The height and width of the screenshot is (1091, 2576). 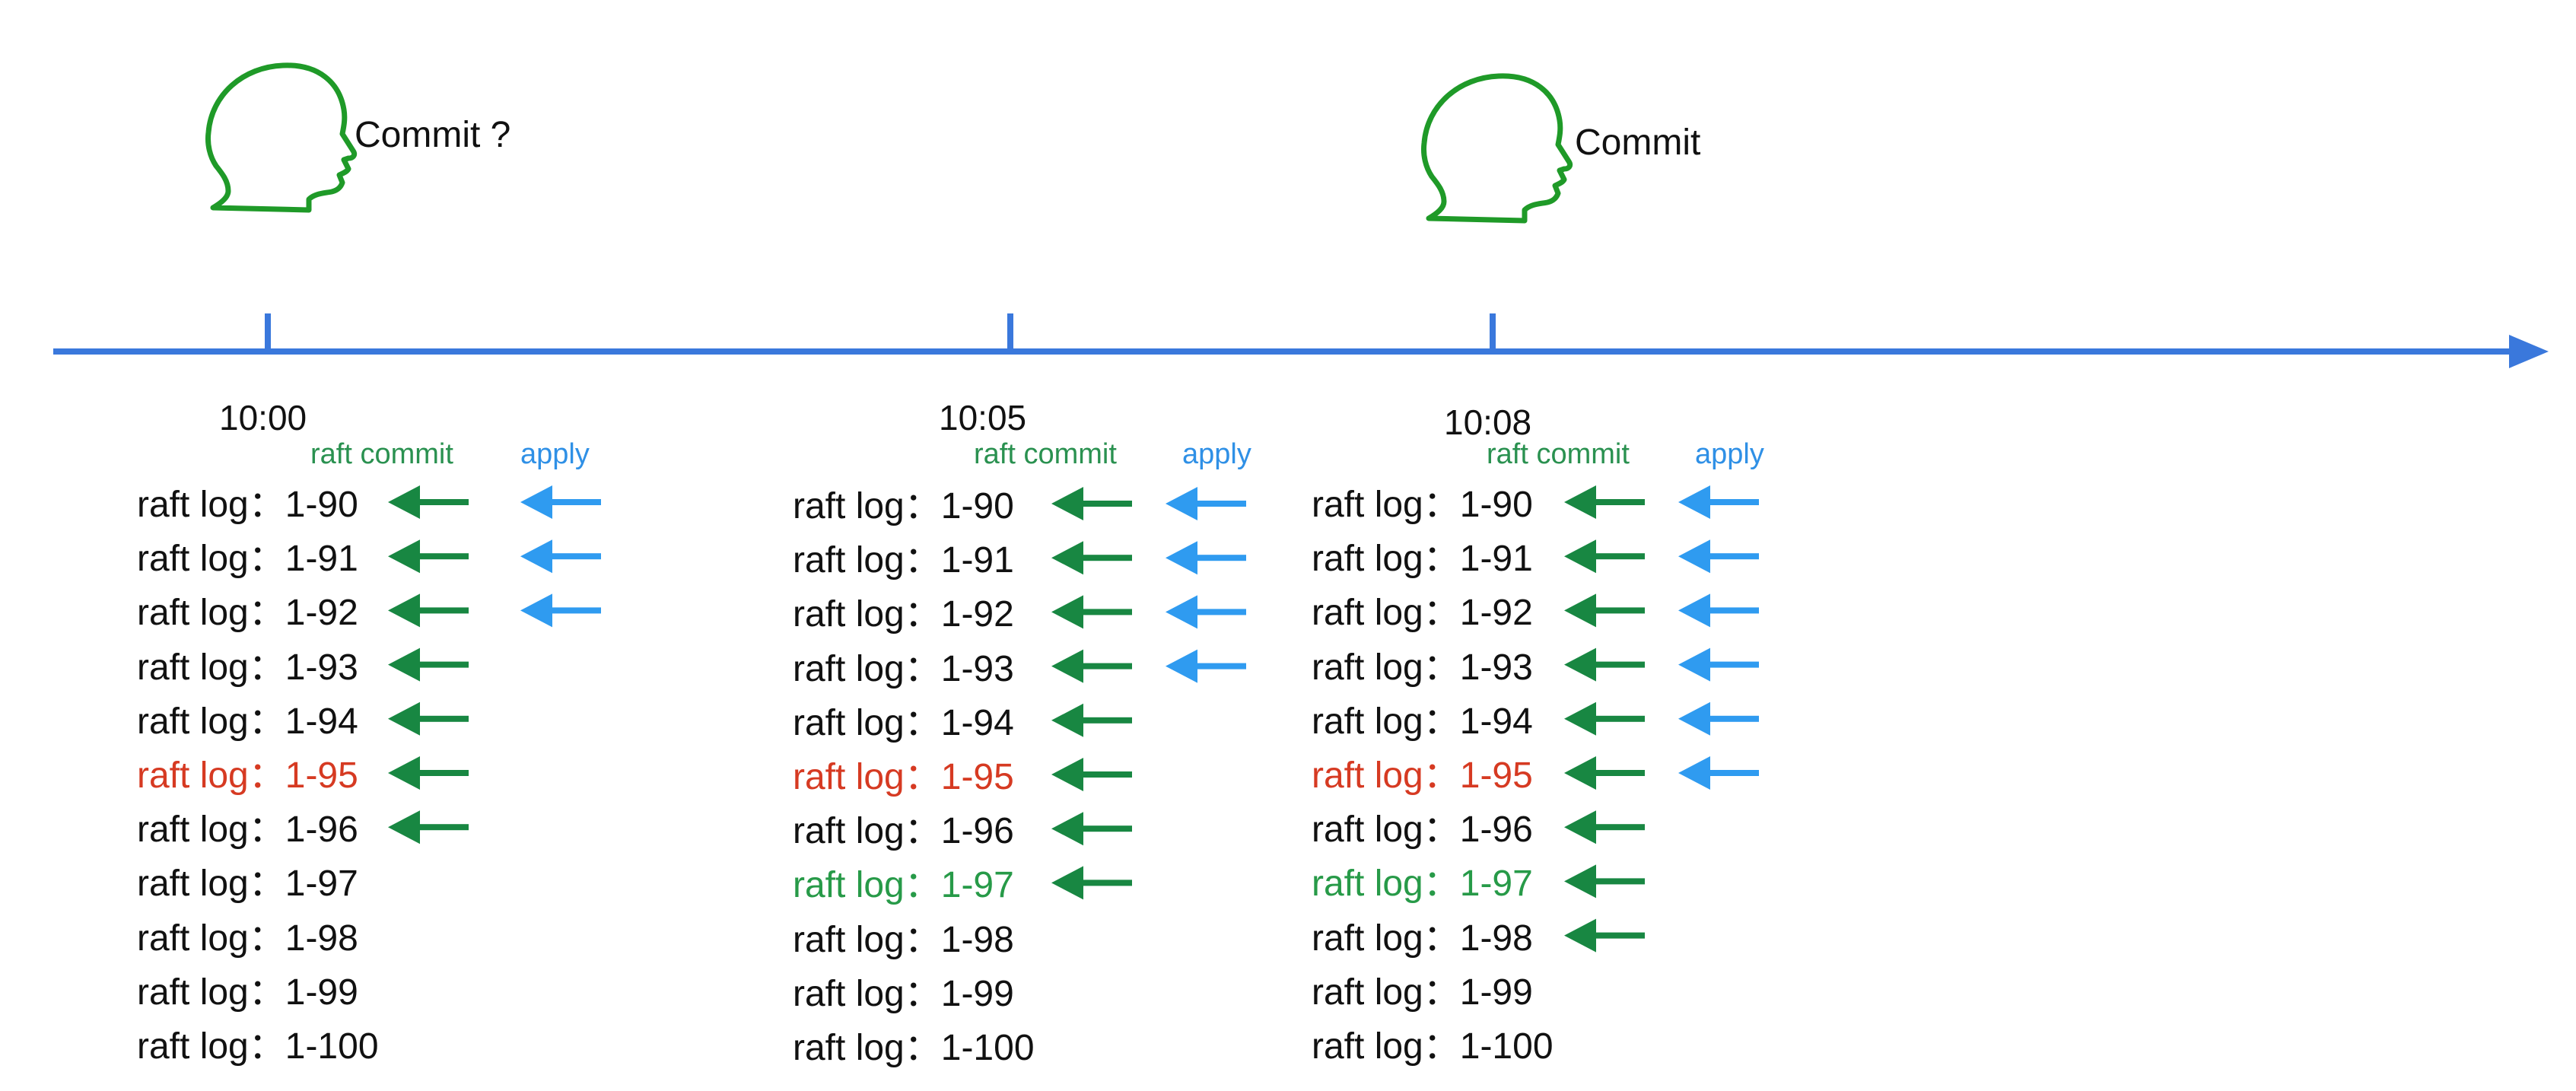 I want to click on time-label-1008: 10:08, so click(x=1488, y=422).